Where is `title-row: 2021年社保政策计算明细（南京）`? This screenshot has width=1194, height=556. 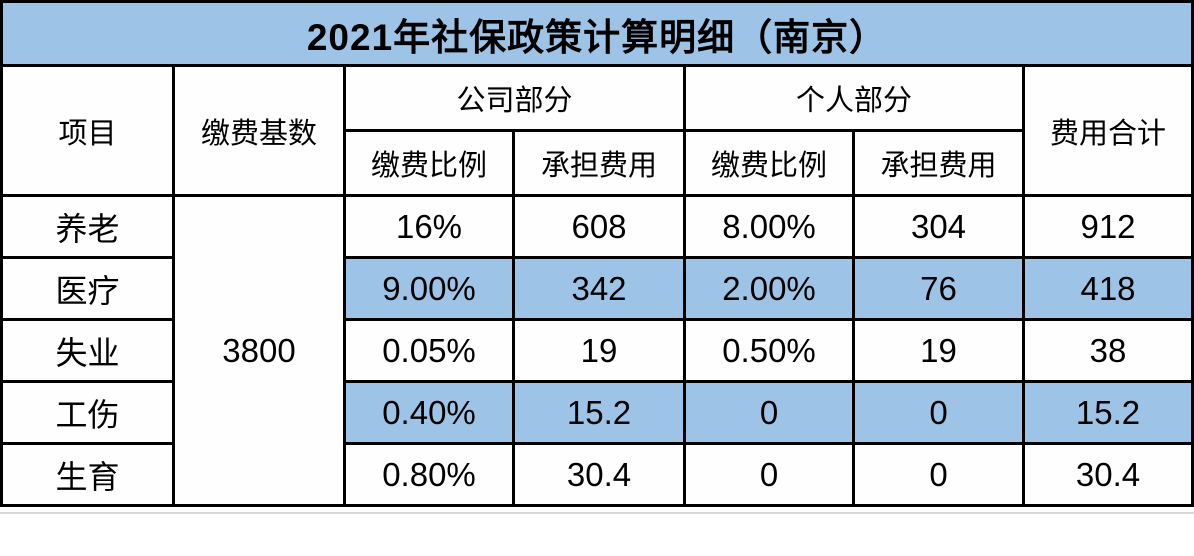
title-row: 2021年社保政策计算明细（南京） is located at coordinates (597, 33).